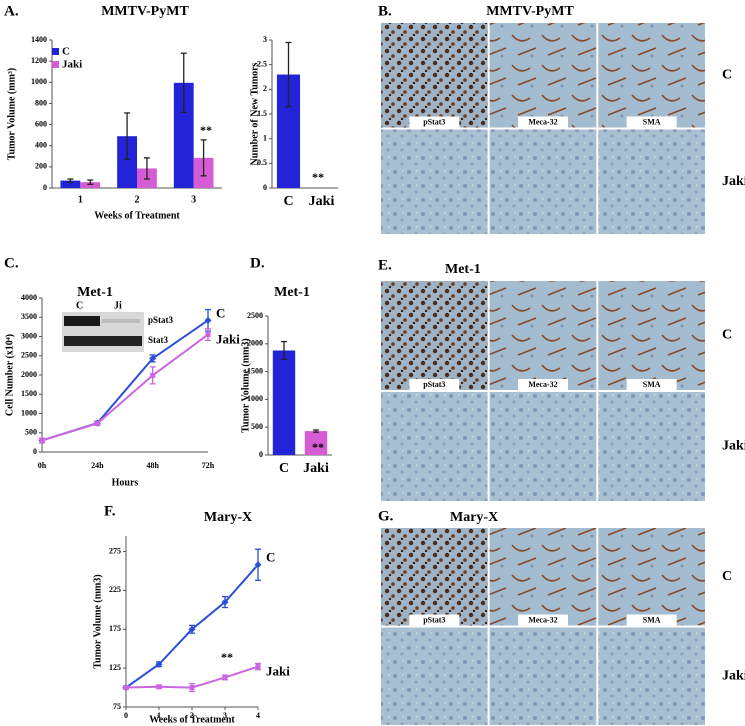 The image size is (745, 726). What do you see at coordinates (29, 335) in the screenshot?
I see `y-tick-label: 3000` at bounding box center [29, 335].